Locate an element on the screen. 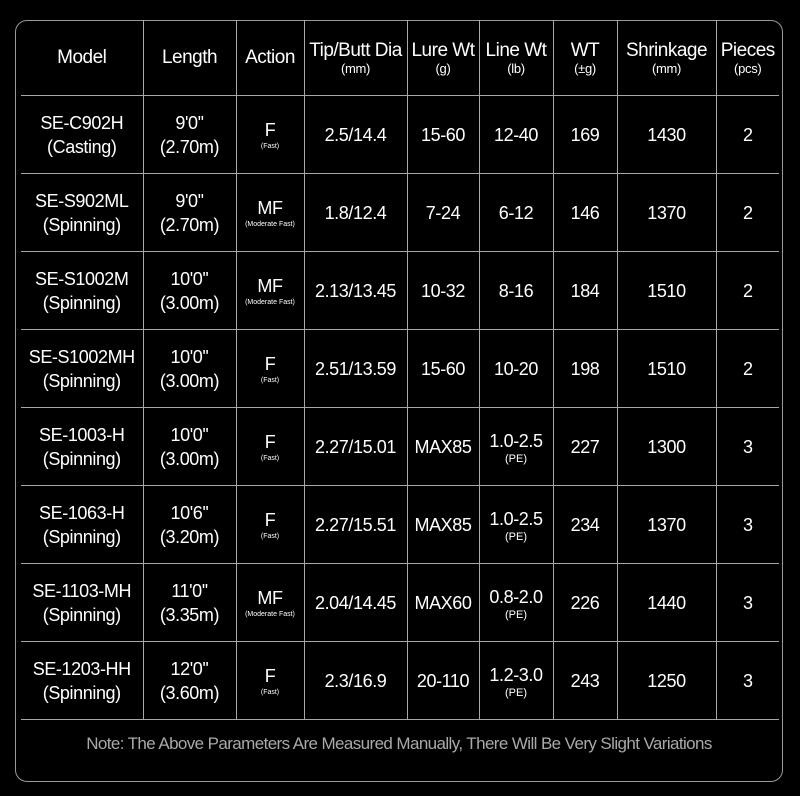 Image resolution: width=800 pixels, height=796 pixels. wt-cell: 243 is located at coordinates (585, 680).